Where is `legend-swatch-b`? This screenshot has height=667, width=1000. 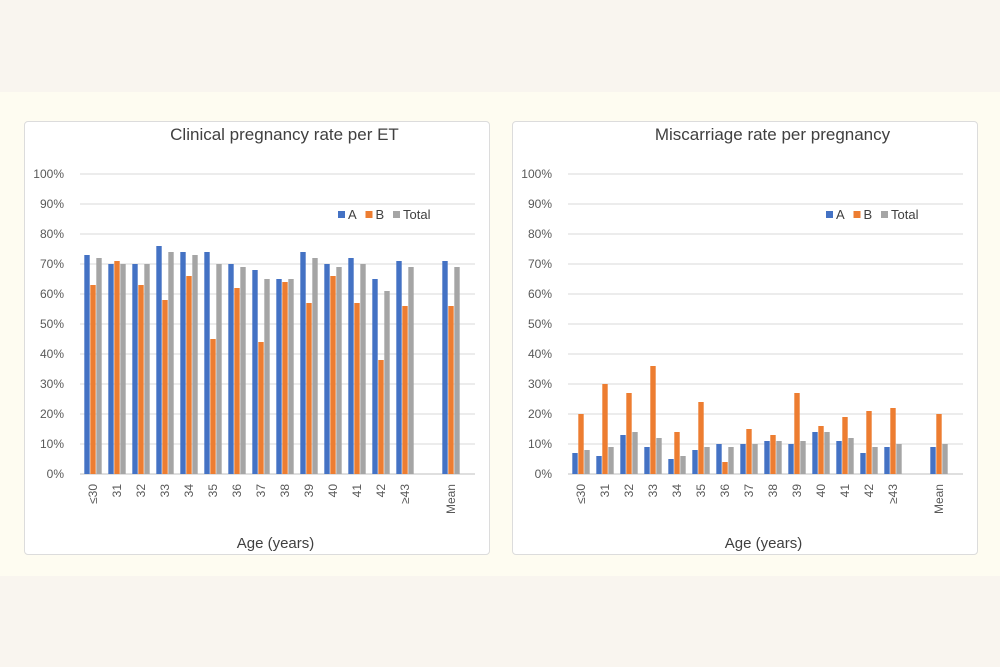
legend-swatch-b is located at coordinates (369, 214).